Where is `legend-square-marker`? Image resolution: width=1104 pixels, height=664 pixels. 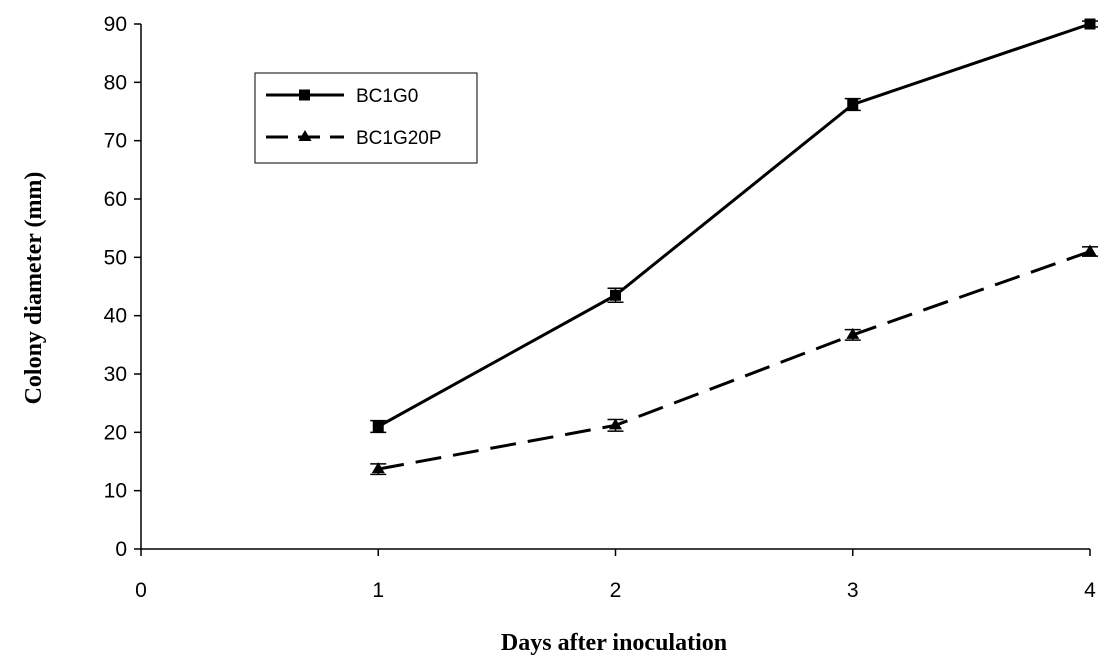 legend-square-marker is located at coordinates (304, 95).